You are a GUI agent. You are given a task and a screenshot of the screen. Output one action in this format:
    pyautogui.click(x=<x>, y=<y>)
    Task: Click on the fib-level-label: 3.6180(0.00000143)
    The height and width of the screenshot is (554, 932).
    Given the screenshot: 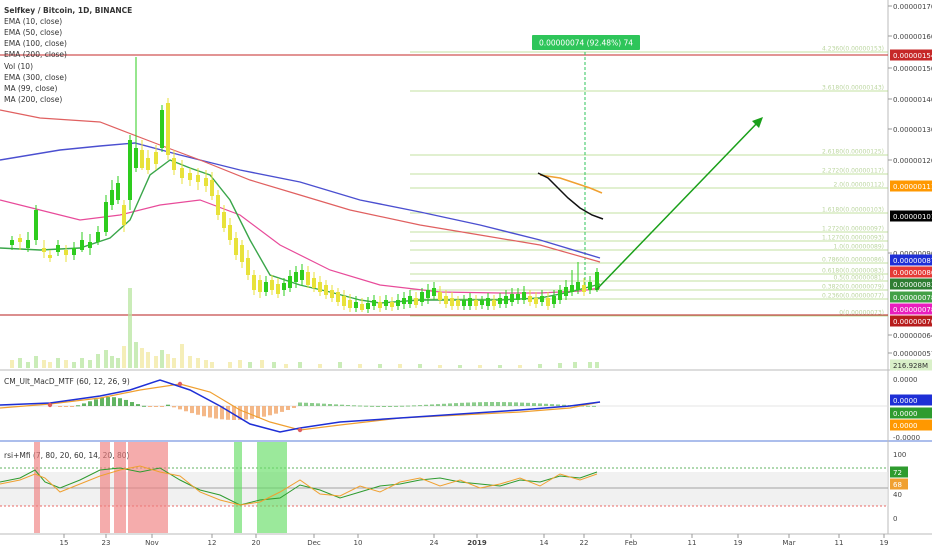 What is the action you would take?
    pyautogui.click(x=853, y=88)
    